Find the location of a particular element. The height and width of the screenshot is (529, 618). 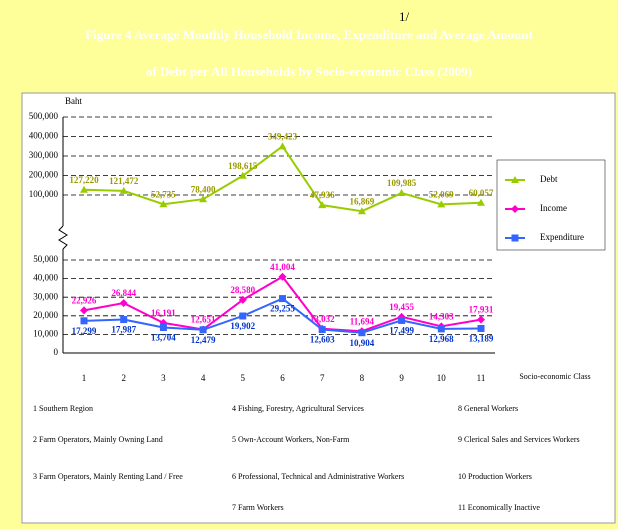

data-label: 12,479 is located at coordinates (203, 340).